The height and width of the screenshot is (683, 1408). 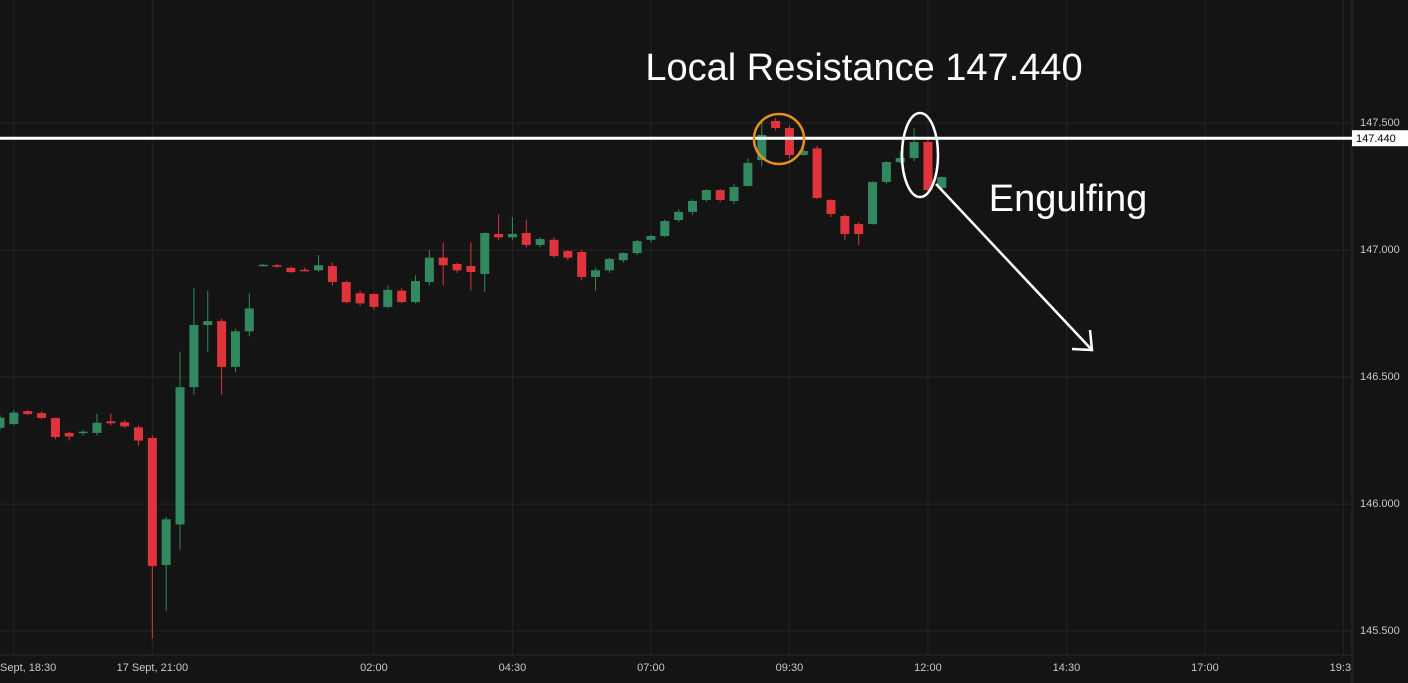 I want to click on x-tick-label: 12:00, so click(x=928, y=668).